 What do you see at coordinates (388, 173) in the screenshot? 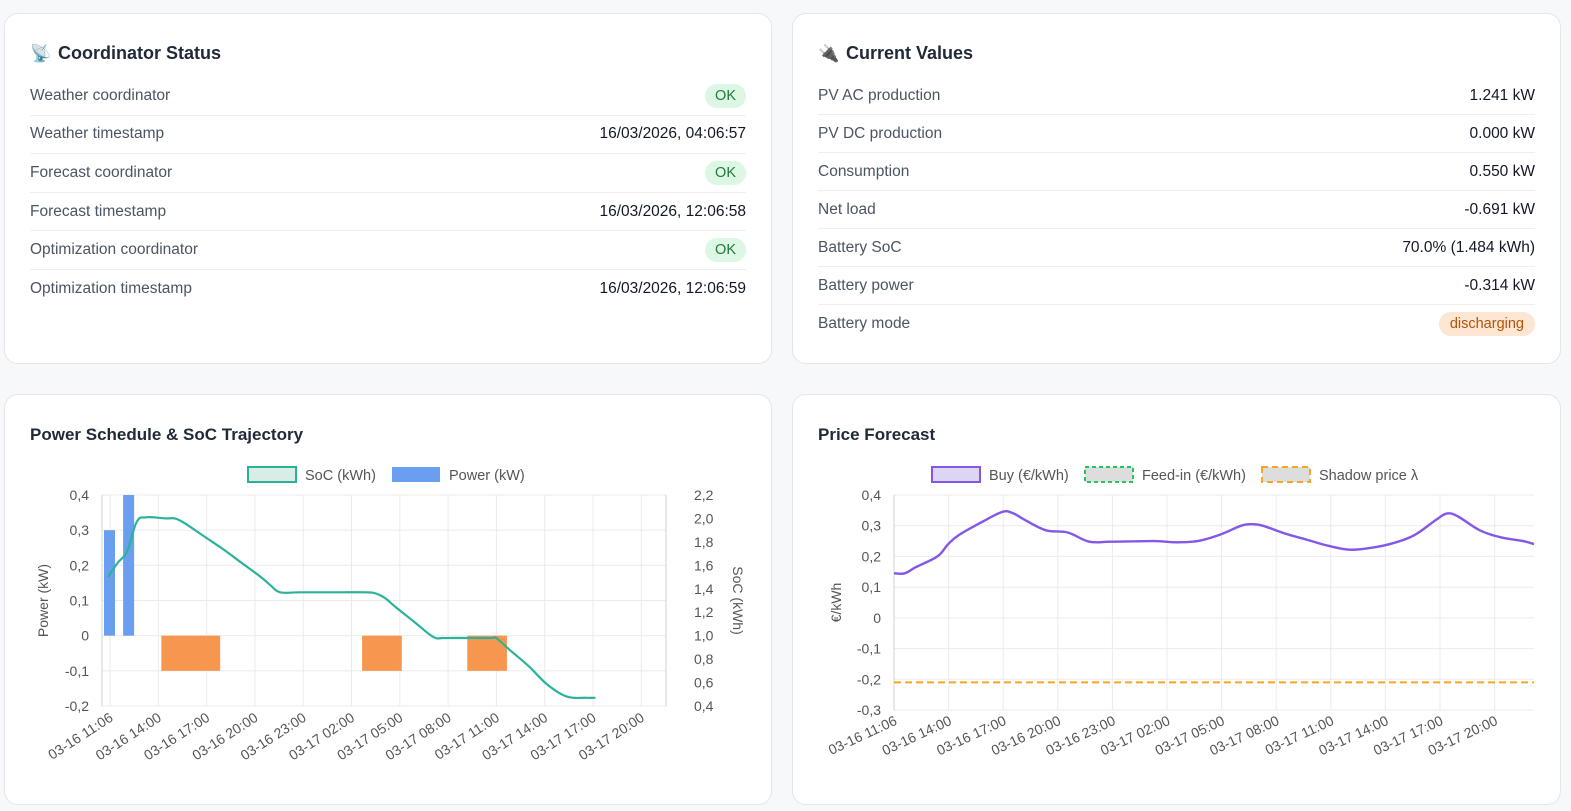
I see `row-forecast-coordinator: Forecast coordinator OK` at bounding box center [388, 173].